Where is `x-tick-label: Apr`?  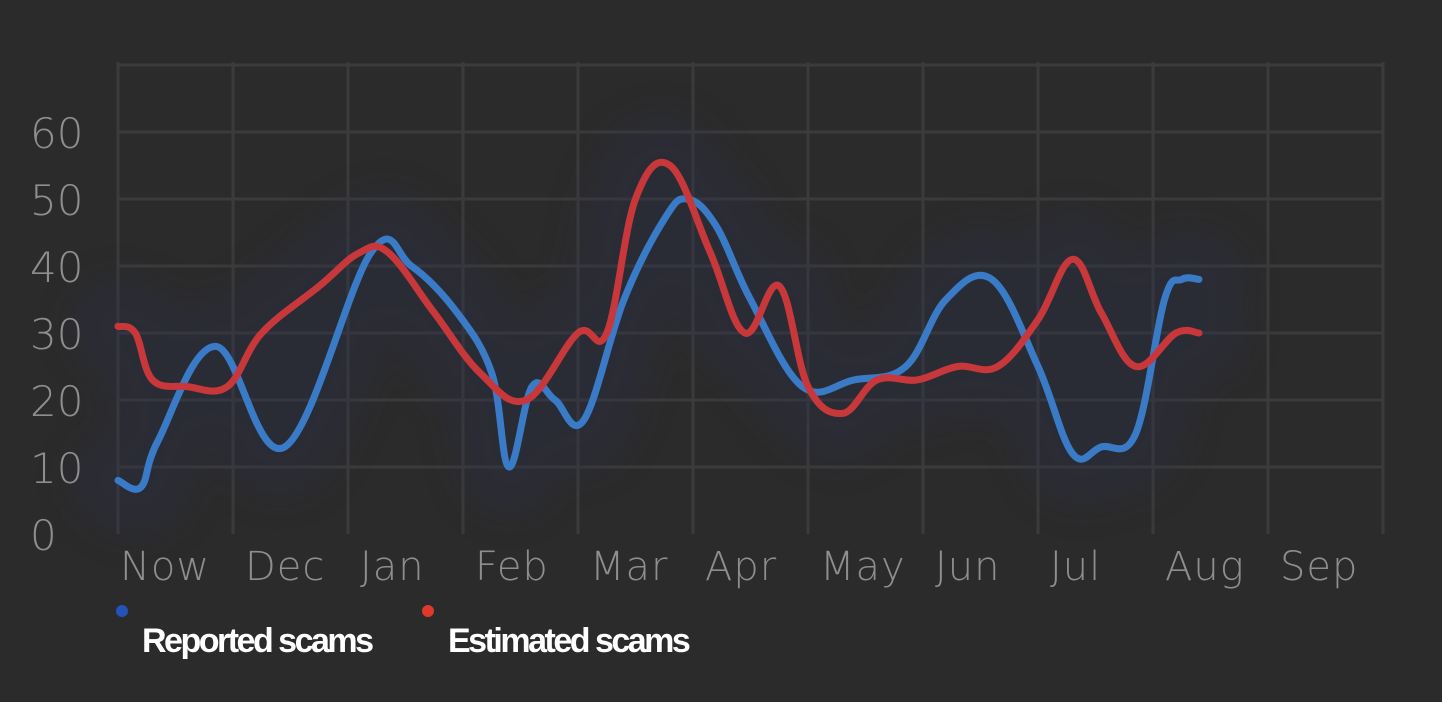 x-tick-label: Apr is located at coordinates (741, 567).